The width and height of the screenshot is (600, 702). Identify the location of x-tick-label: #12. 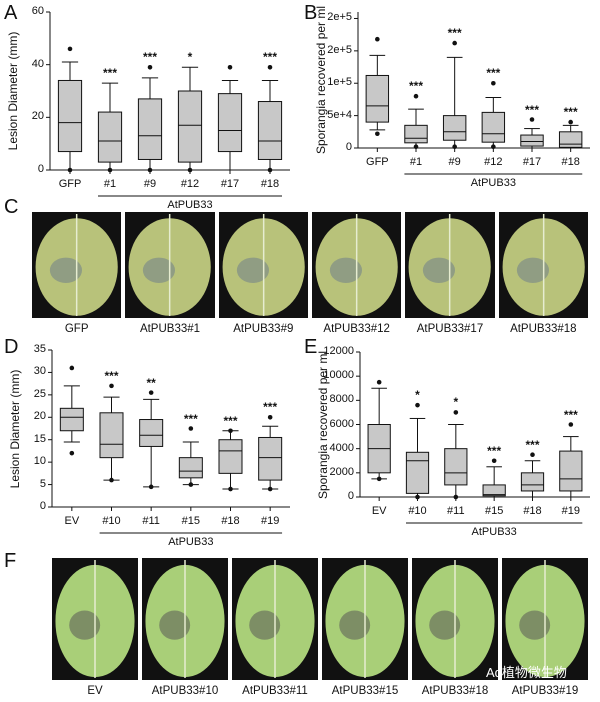
(493, 162).